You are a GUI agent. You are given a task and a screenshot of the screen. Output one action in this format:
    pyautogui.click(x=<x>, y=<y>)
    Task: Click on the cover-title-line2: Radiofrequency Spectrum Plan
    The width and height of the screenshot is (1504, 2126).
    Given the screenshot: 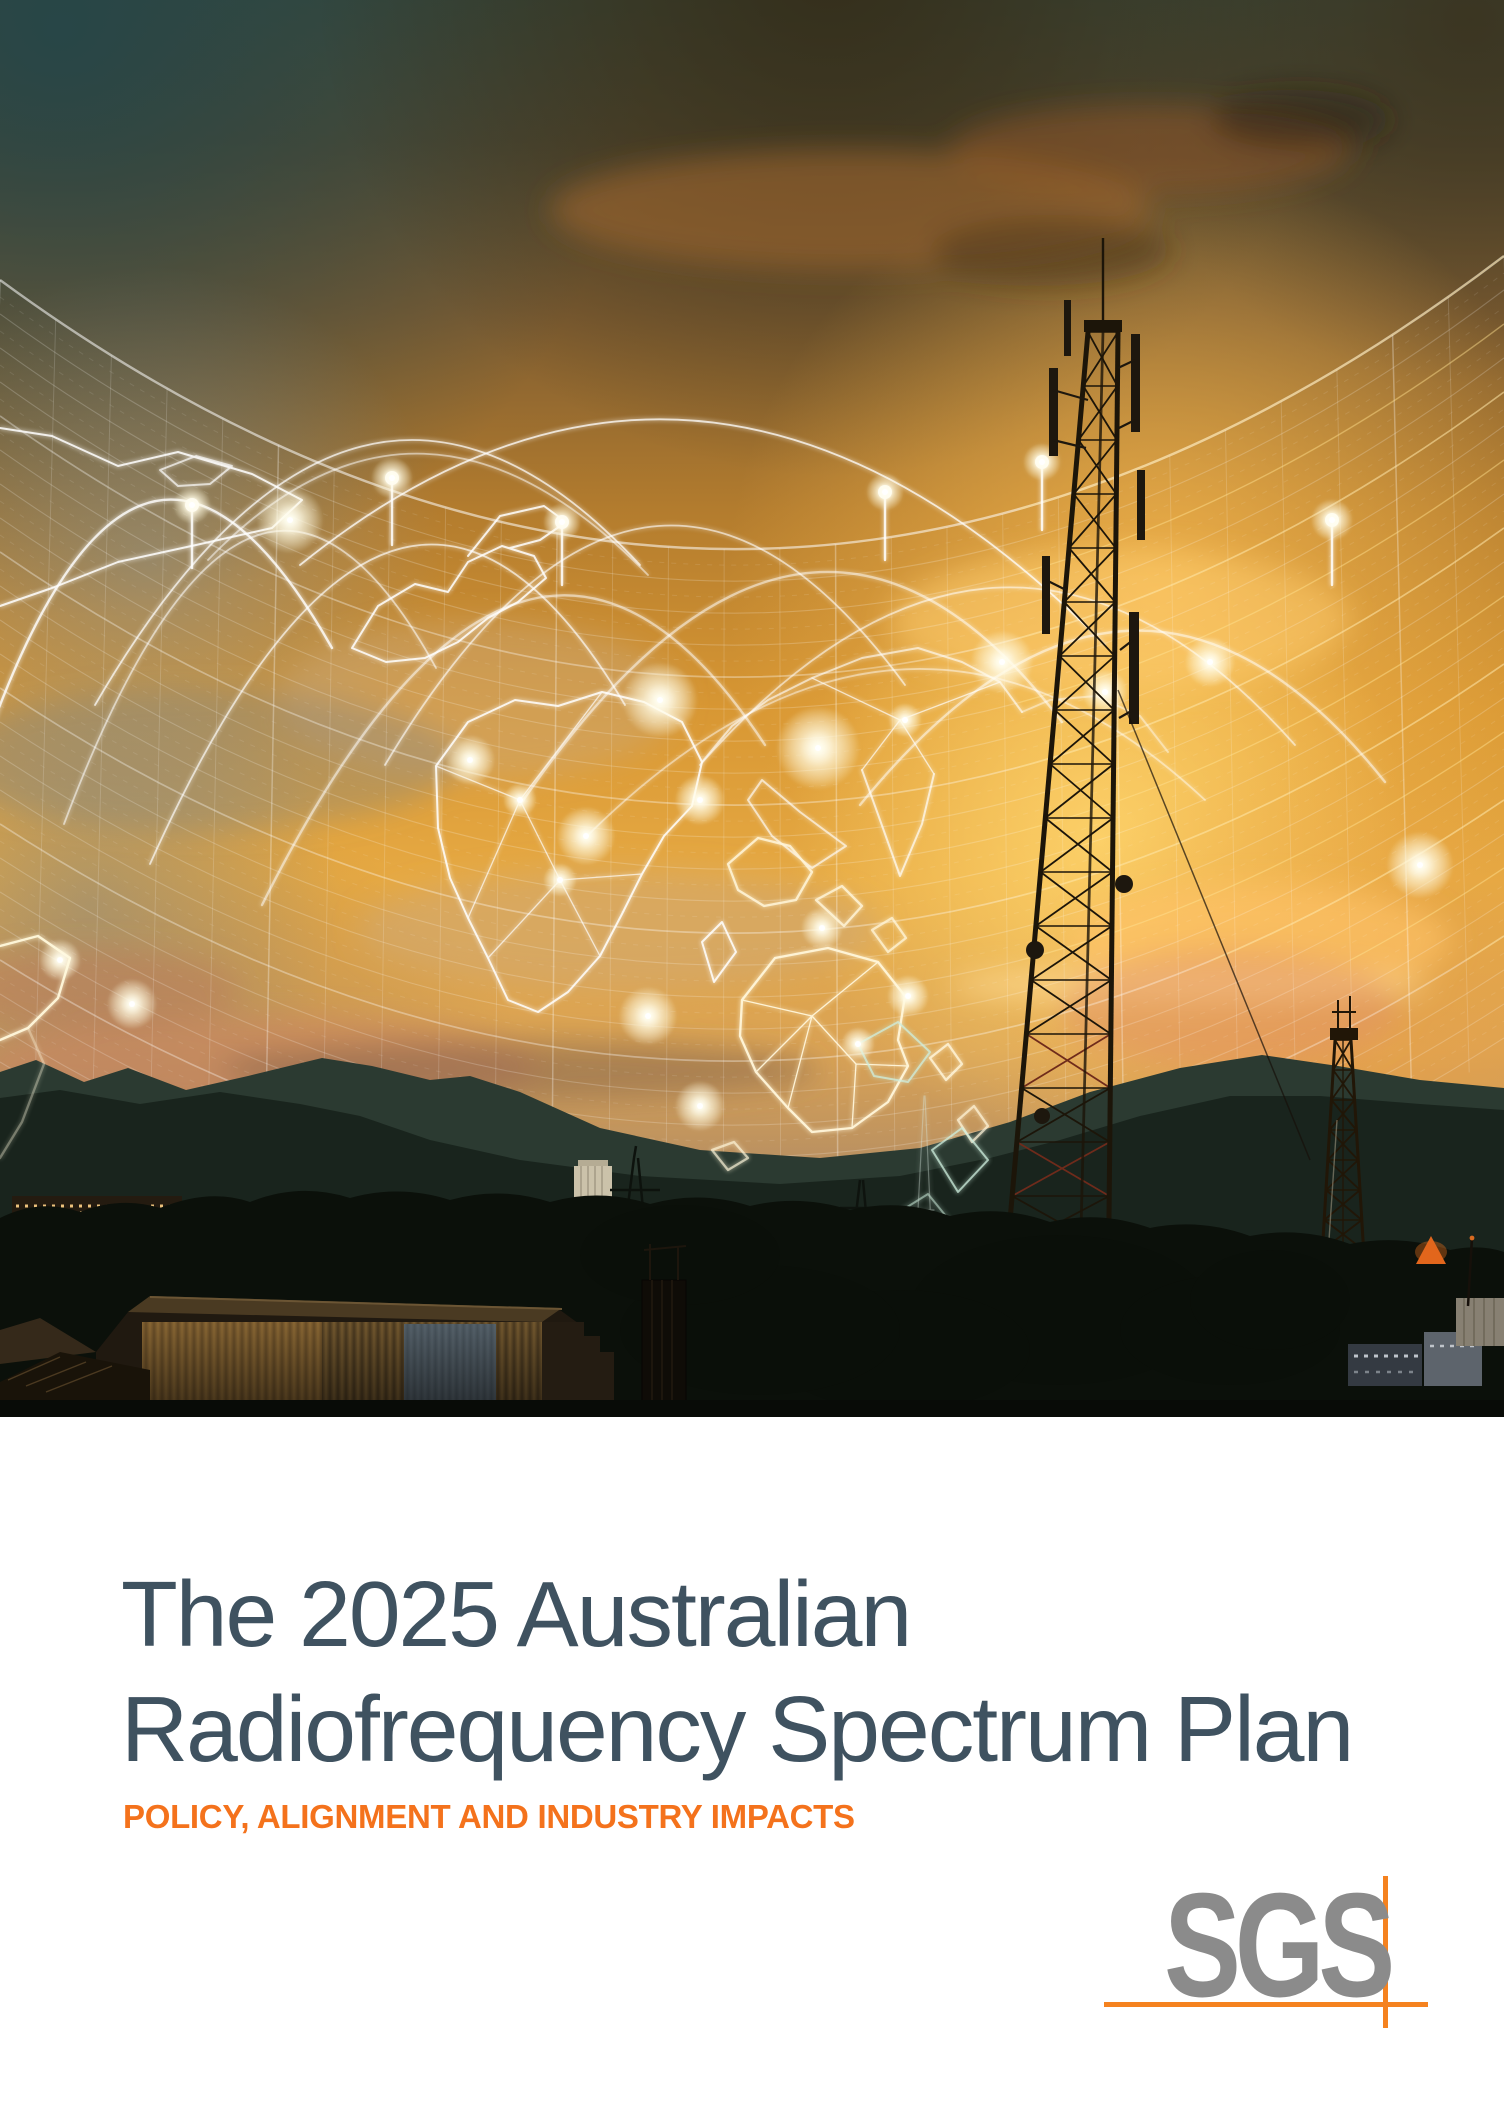 What is the action you would take?
    pyautogui.click(x=737, y=1729)
    